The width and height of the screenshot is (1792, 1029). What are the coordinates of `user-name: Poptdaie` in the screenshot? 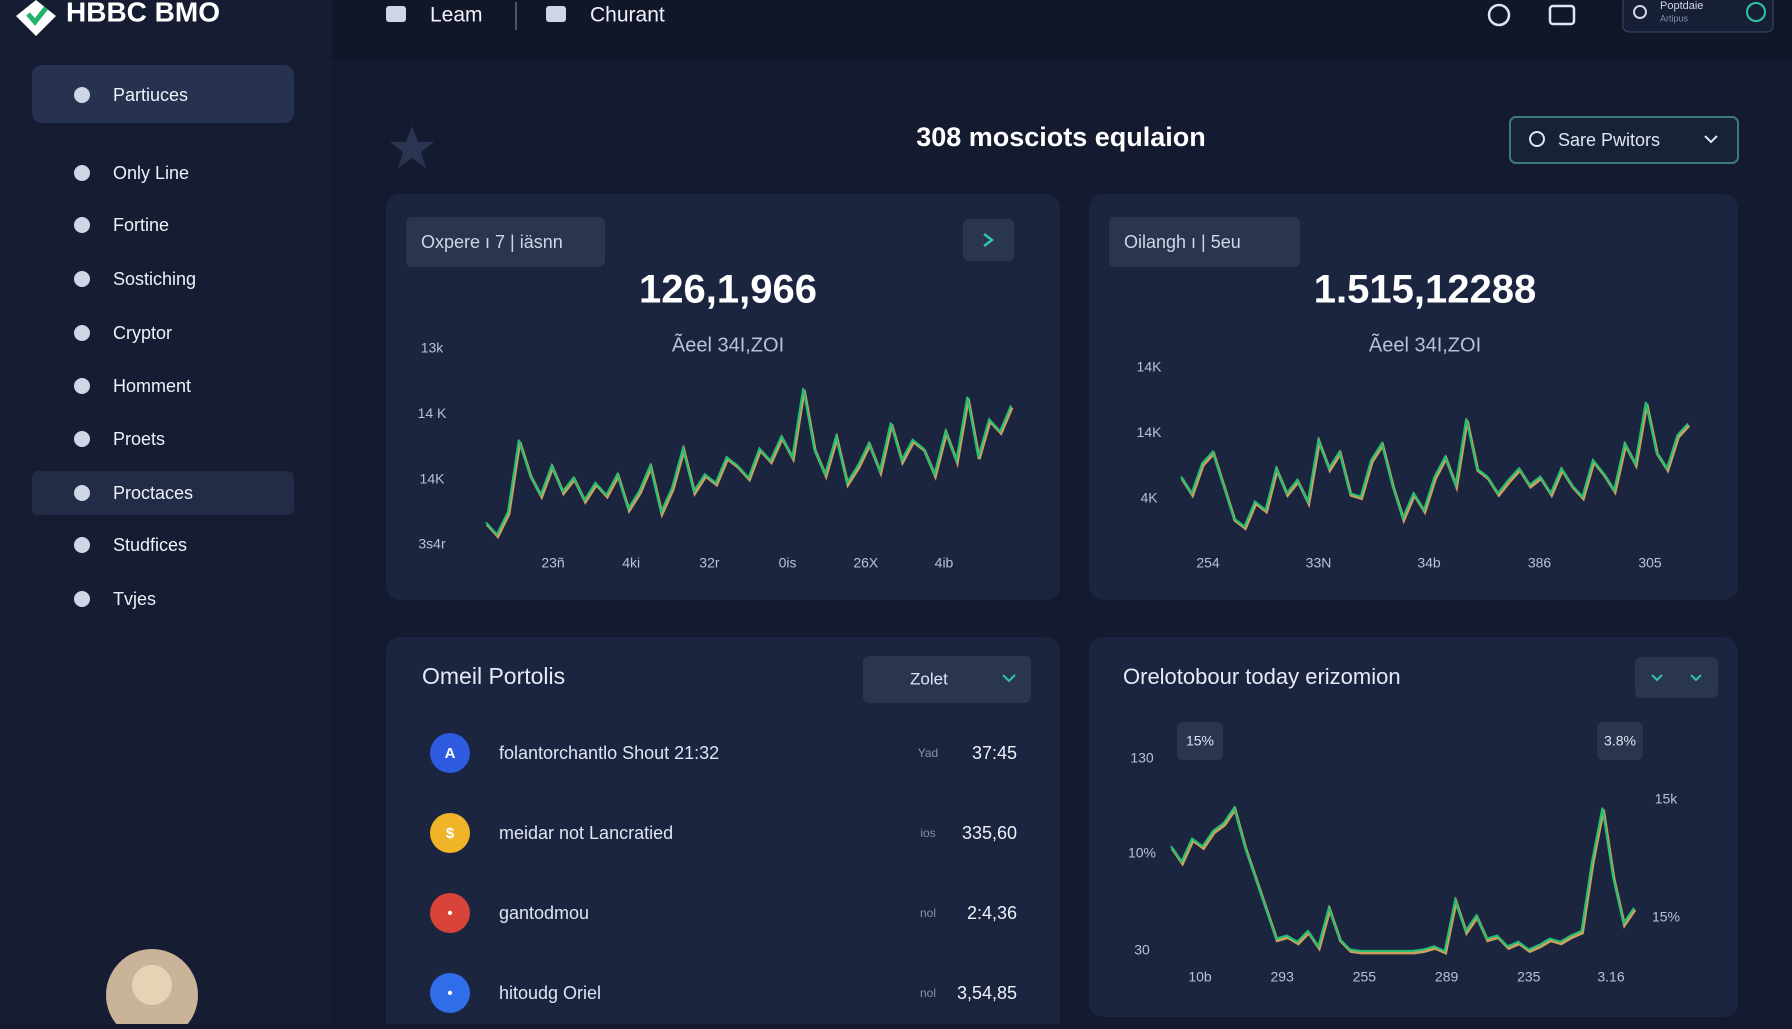 It's located at (1681, 6).